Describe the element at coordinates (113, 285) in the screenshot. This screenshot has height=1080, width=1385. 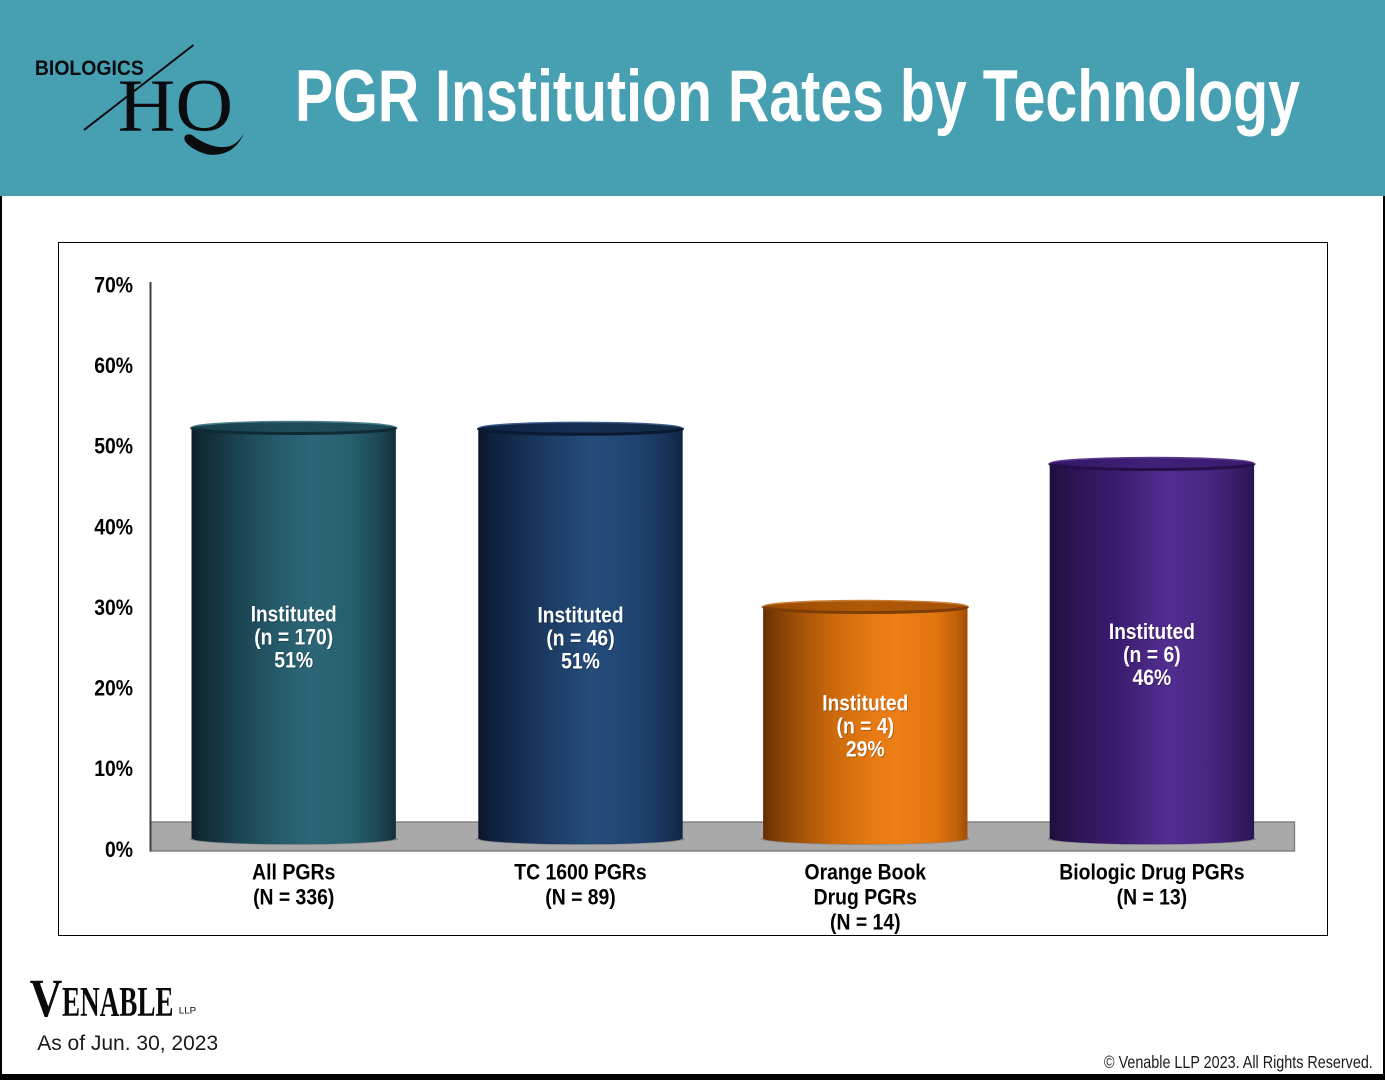
I see `svg-text: 70%` at that location.